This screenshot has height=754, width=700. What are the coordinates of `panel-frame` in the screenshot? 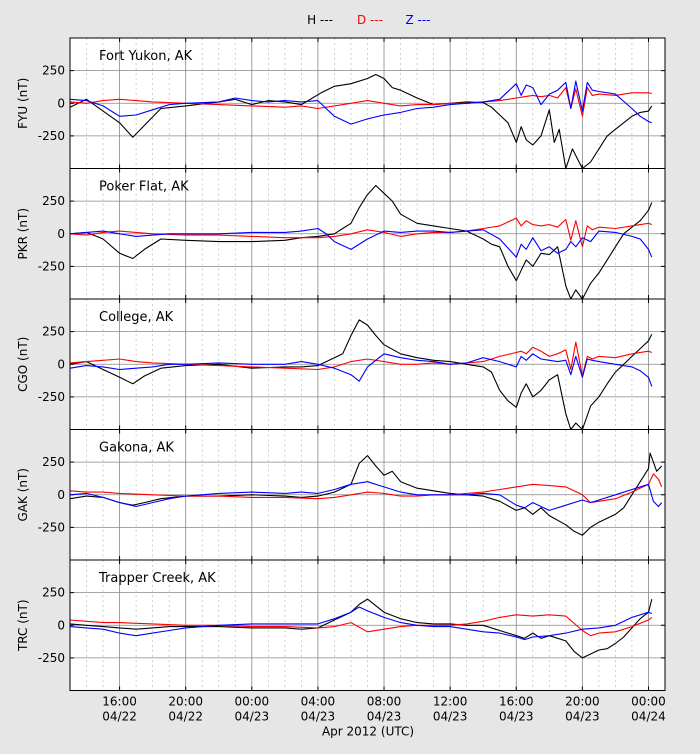 It's located at (367, 625).